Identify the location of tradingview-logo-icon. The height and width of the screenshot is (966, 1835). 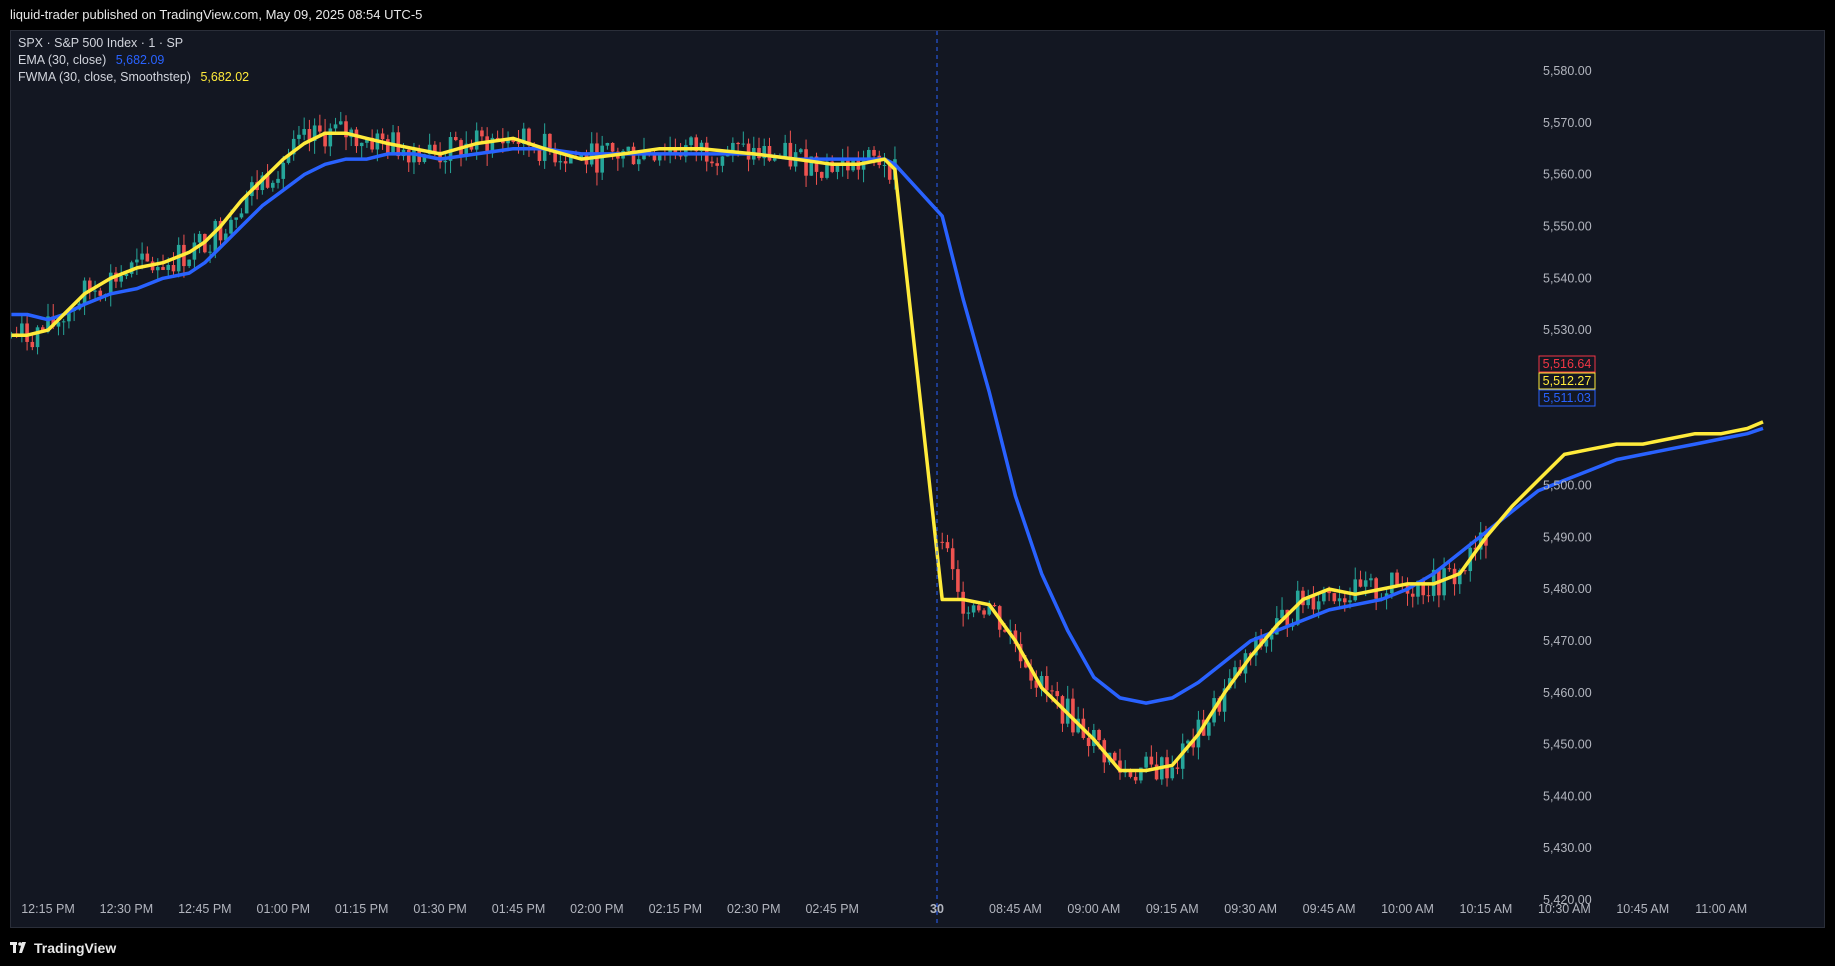
(18, 947).